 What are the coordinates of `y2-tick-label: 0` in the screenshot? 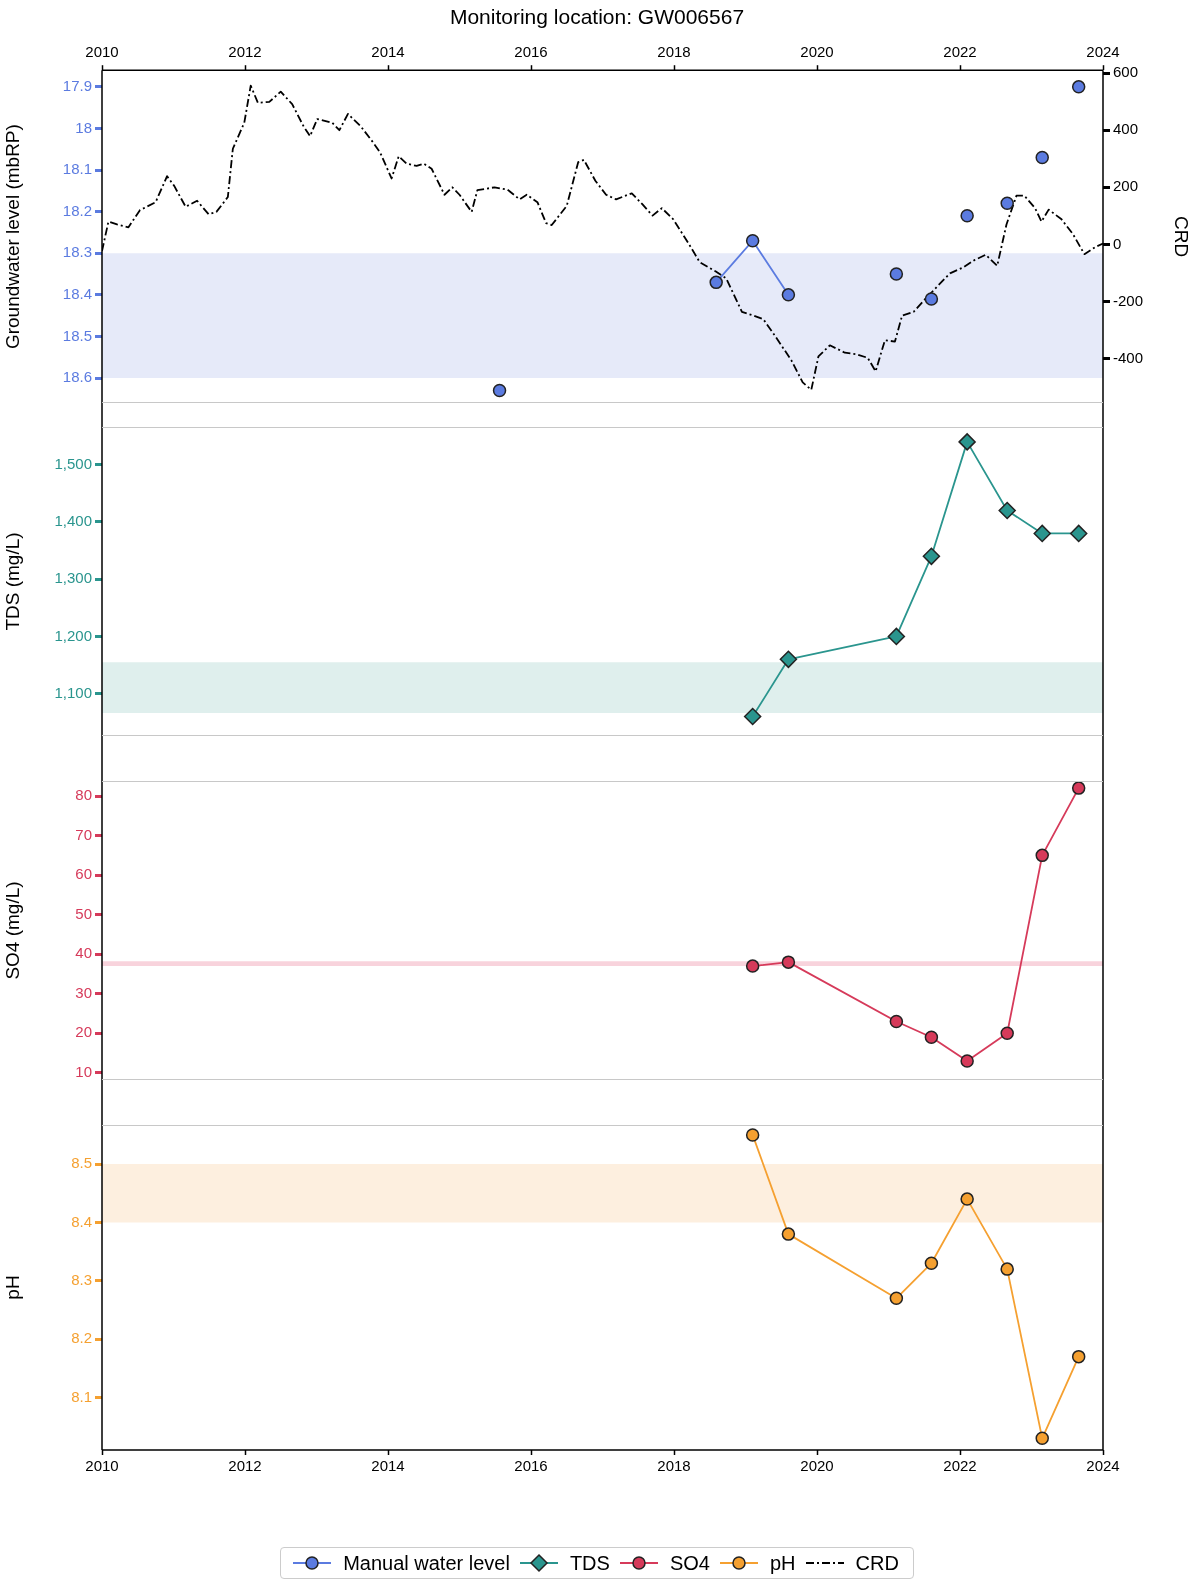 It's located at (1117, 243).